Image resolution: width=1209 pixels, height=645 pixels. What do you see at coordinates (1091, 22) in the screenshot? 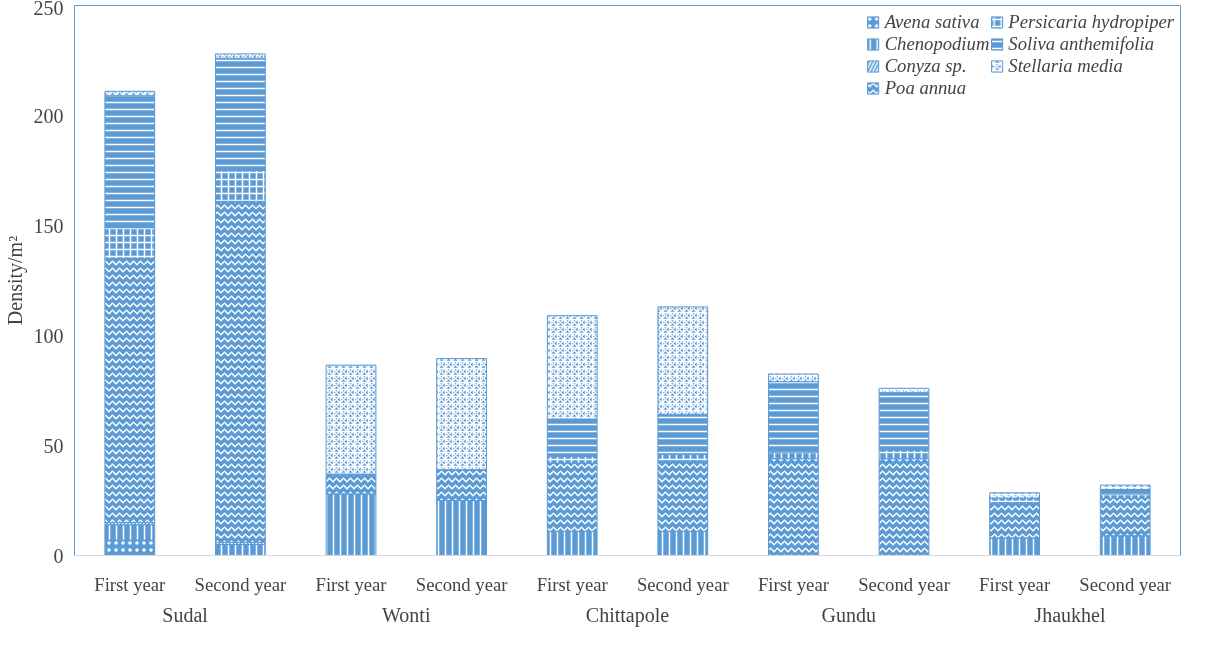
I see `legend-label: Persicaria hydropiper` at bounding box center [1091, 22].